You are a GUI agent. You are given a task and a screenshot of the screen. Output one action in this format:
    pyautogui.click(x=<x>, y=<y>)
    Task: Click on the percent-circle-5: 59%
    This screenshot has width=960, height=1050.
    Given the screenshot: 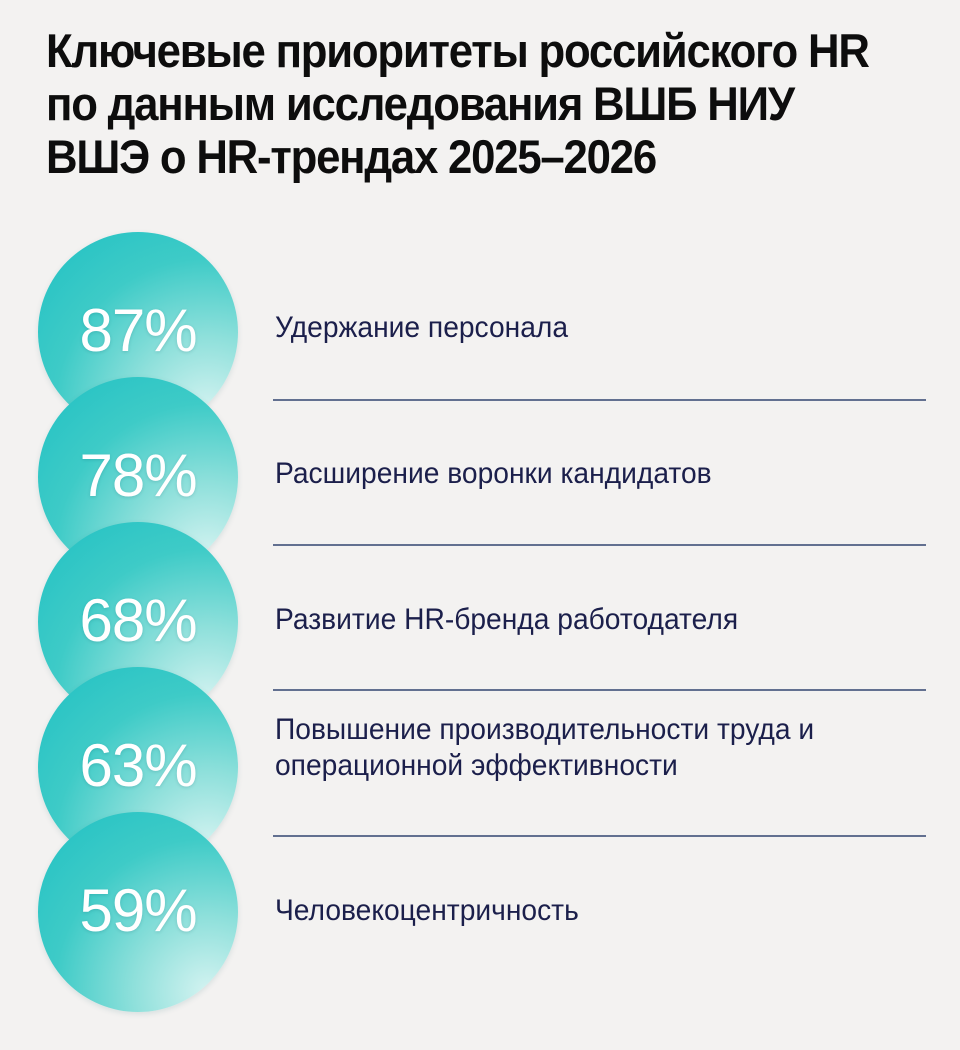 What is the action you would take?
    pyautogui.click(x=138, y=912)
    